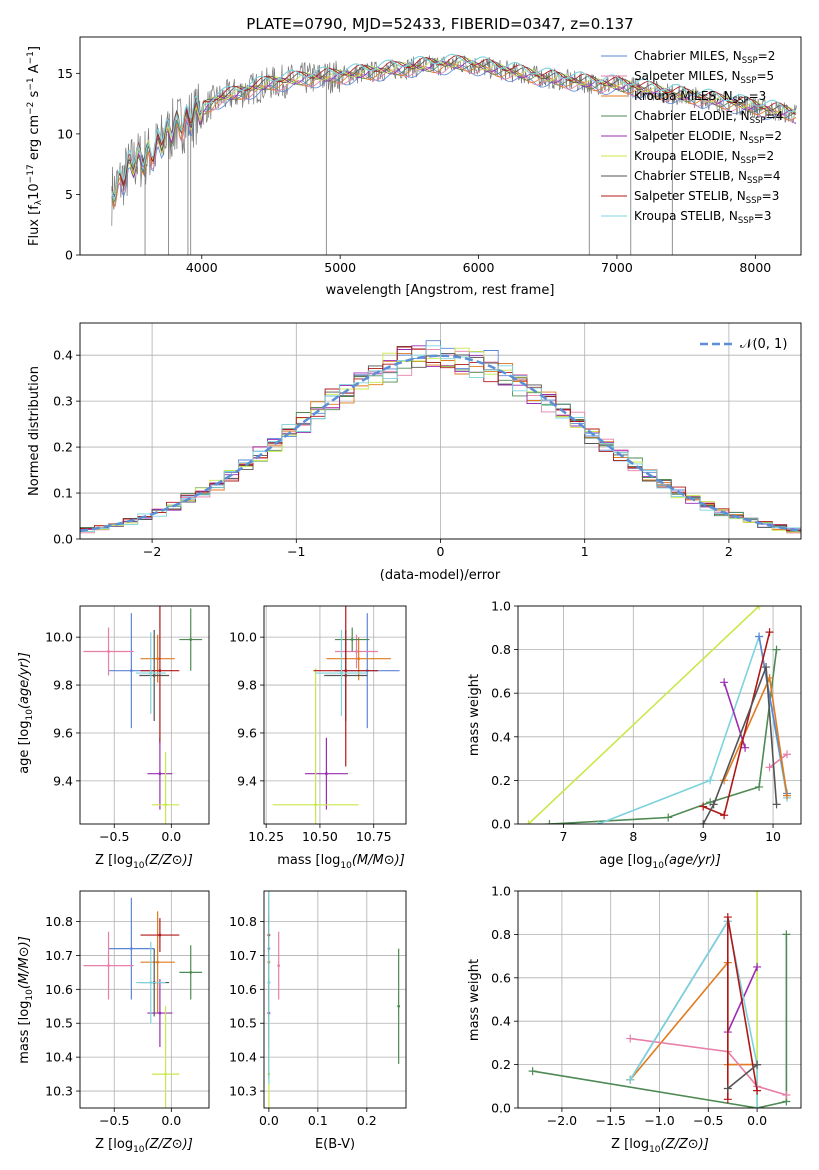 This screenshot has width=819, height=1170. Describe the element at coordinates (26, 1000) in the screenshot. I see `axis-label: mass [log10(M/M⊙)]` at that location.